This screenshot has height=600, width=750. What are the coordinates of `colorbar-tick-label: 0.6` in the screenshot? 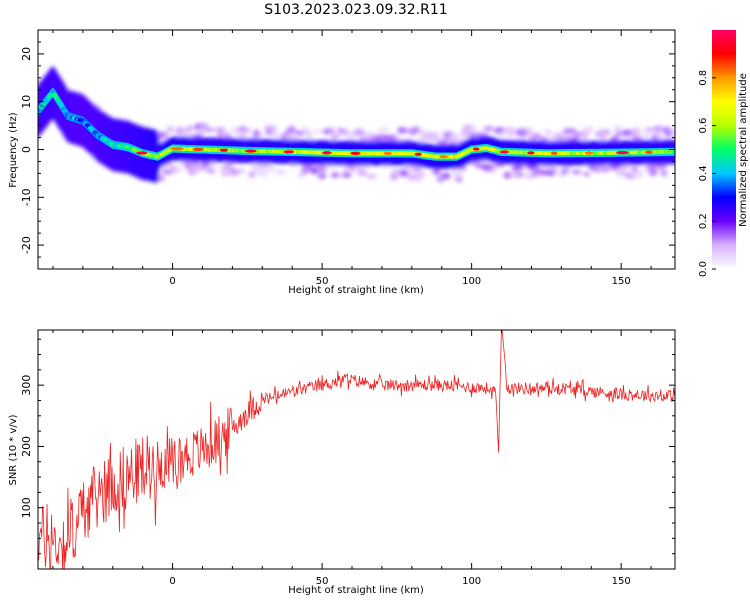 It's located at (703, 126).